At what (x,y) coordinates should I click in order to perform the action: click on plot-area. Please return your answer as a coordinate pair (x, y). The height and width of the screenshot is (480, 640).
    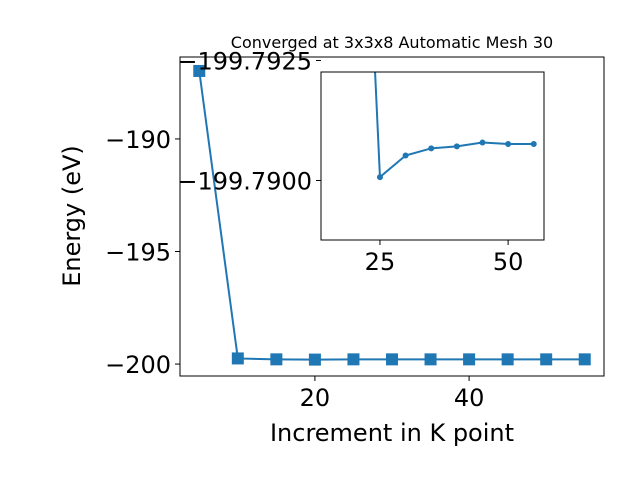
    Looking at the image, I should click on (455, 126).